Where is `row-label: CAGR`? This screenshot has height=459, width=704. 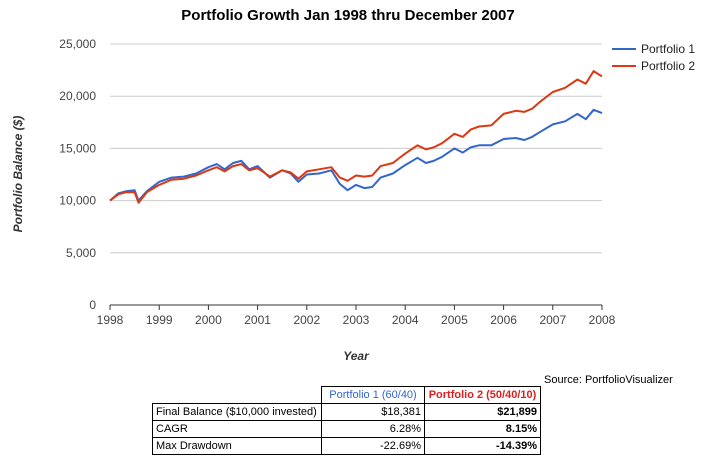 row-label: CAGR is located at coordinates (237, 429).